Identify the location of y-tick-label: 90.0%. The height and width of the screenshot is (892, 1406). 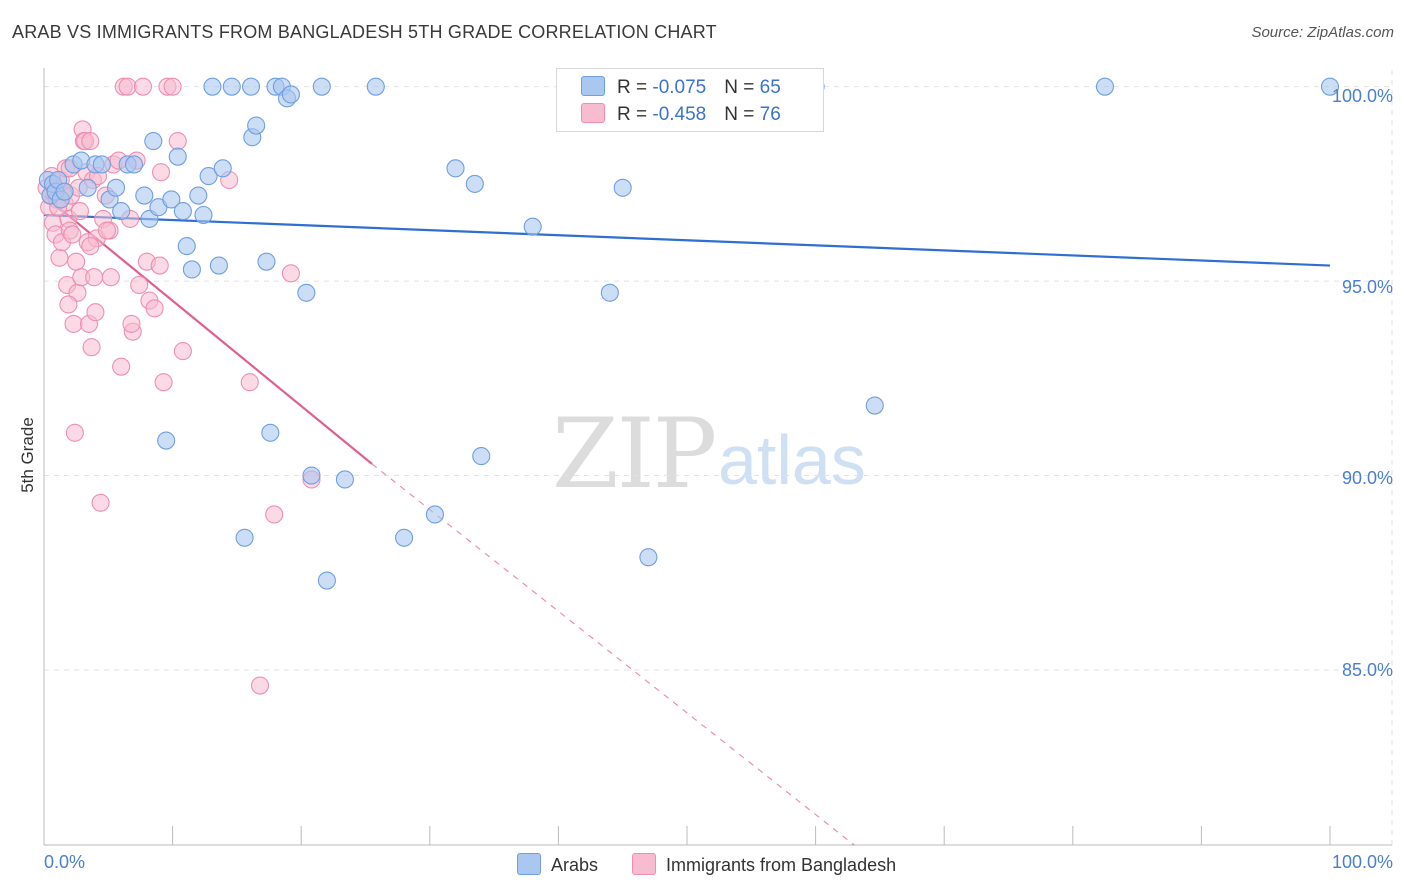
(1367, 478).